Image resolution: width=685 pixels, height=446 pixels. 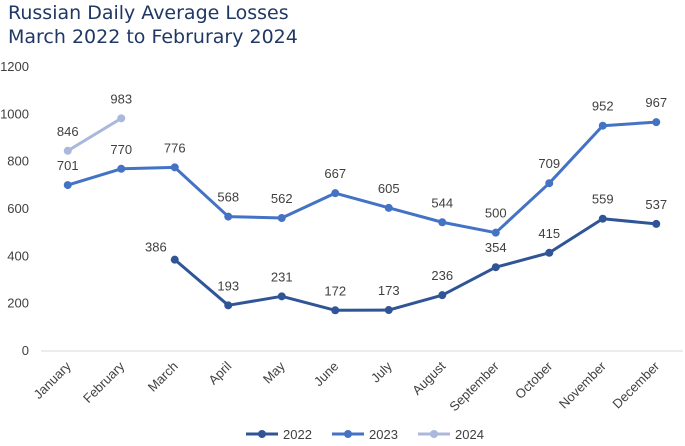 I want to click on x-tick-label: November, so click(x=582, y=384).